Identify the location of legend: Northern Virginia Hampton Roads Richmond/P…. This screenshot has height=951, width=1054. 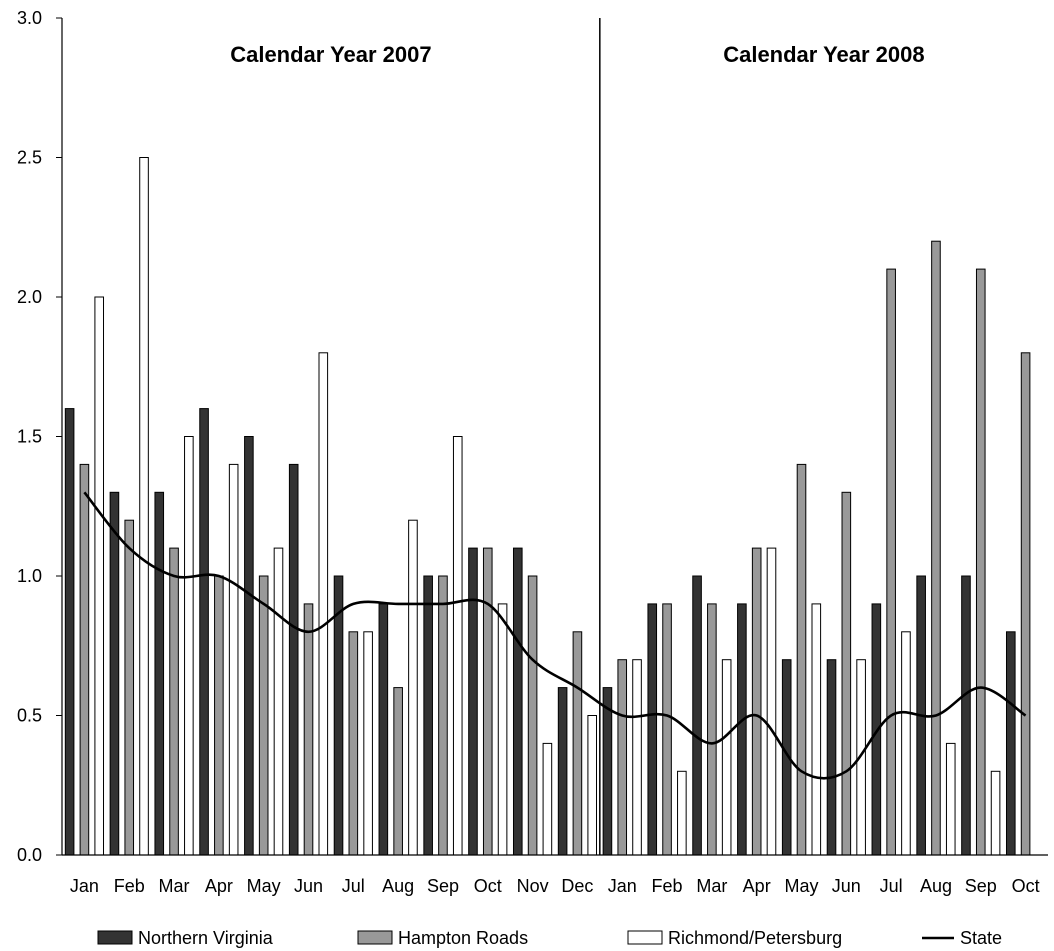
(549, 938).